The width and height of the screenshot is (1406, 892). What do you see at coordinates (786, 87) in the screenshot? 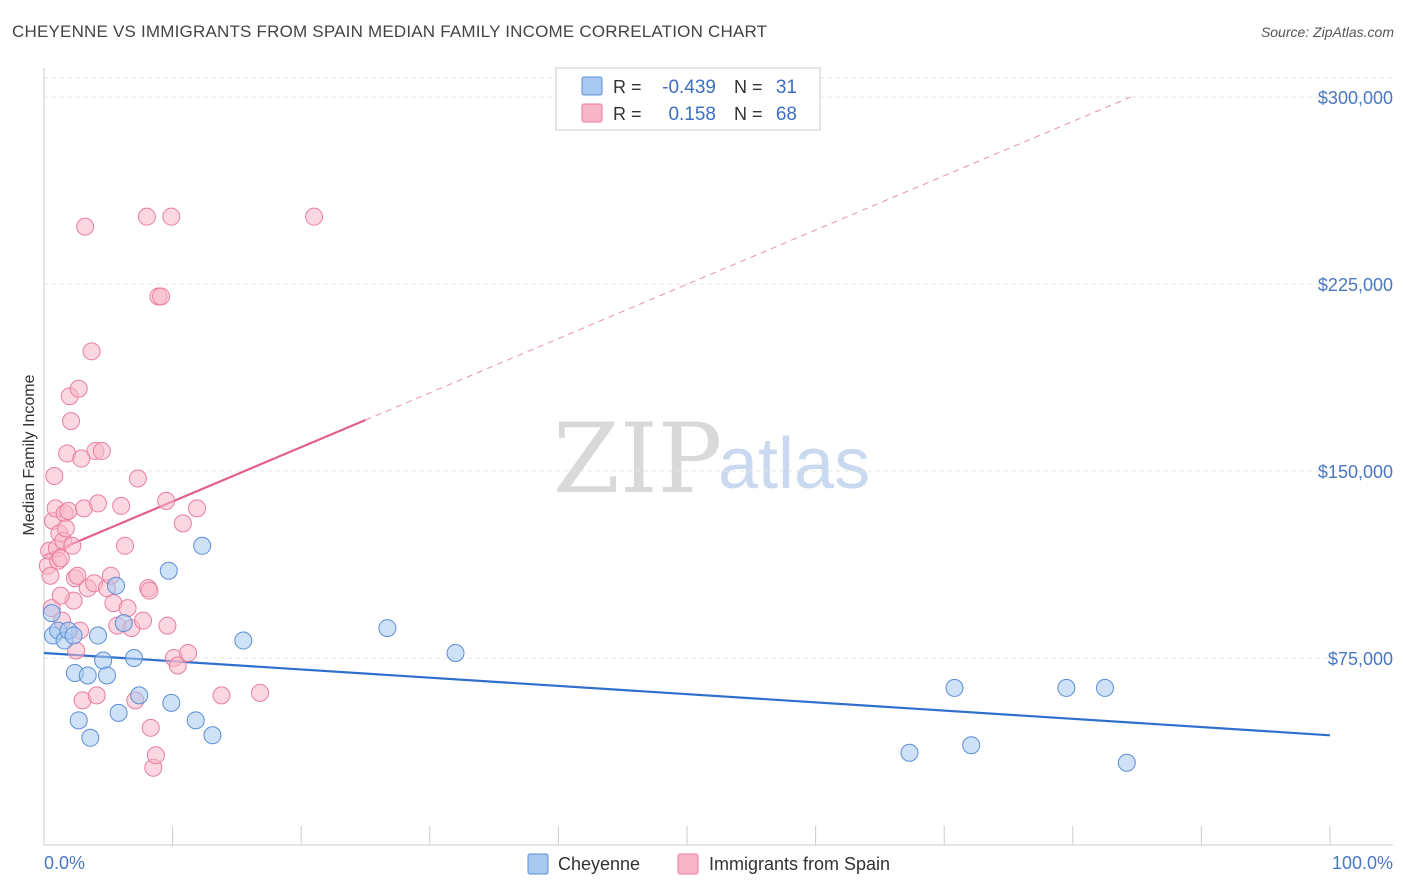
I see `legend-n-value-1: 31` at bounding box center [786, 87].